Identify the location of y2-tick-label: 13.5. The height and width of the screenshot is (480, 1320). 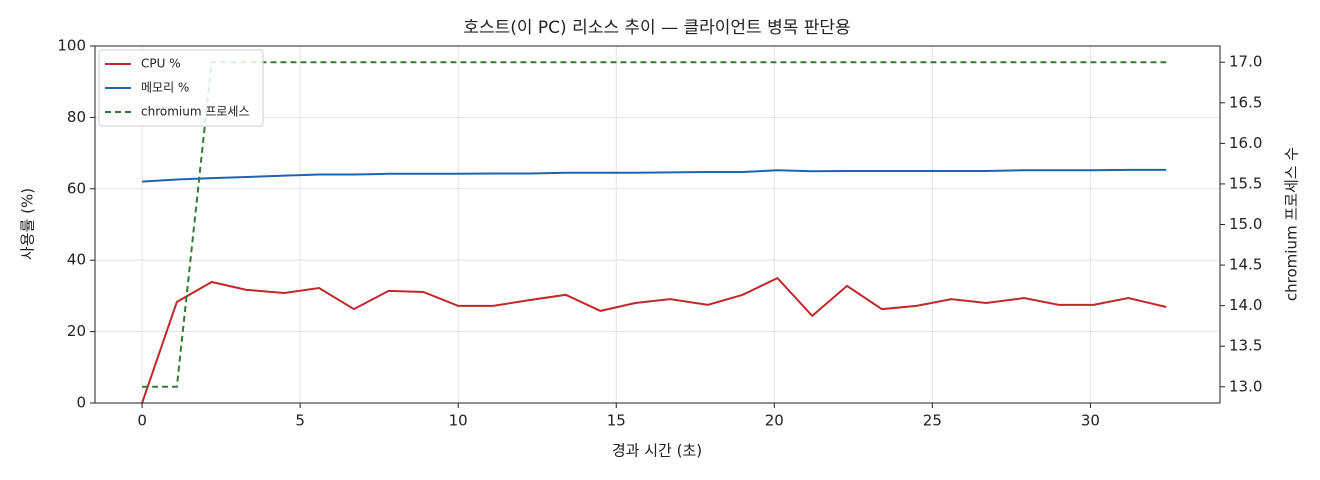
(1245, 346).